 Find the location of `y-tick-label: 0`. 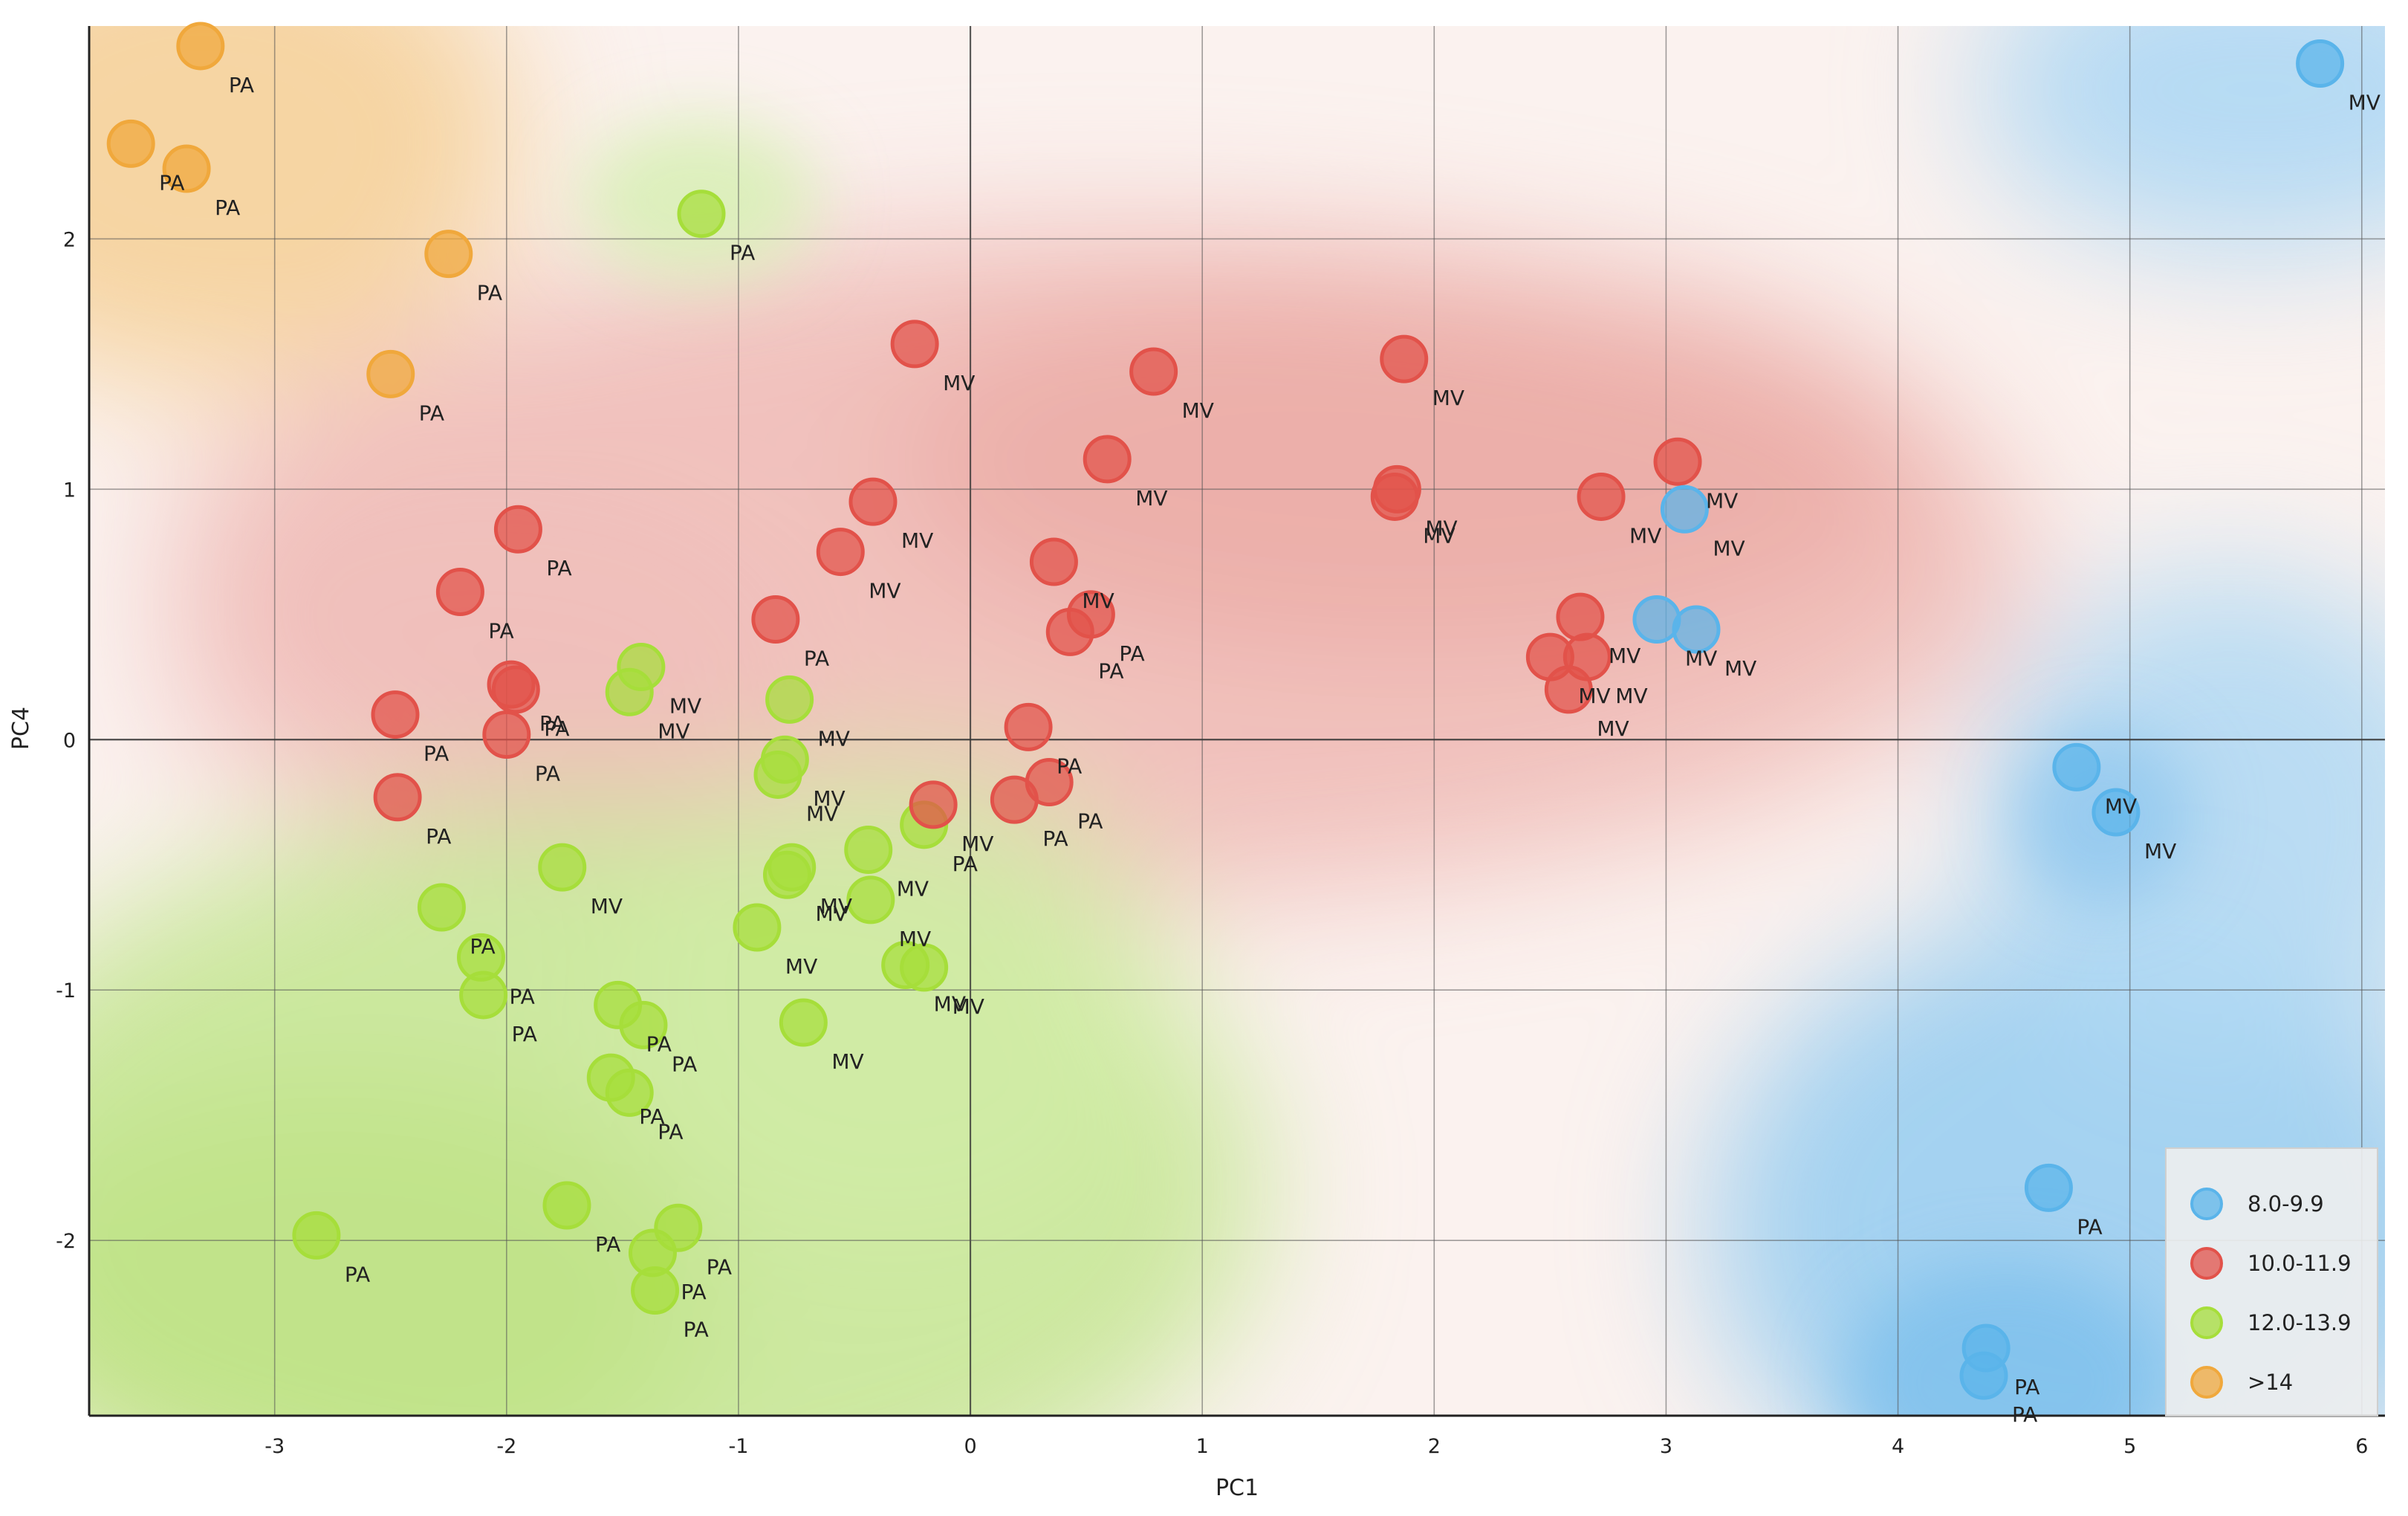

y-tick-label: 0 is located at coordinates (69, 741).